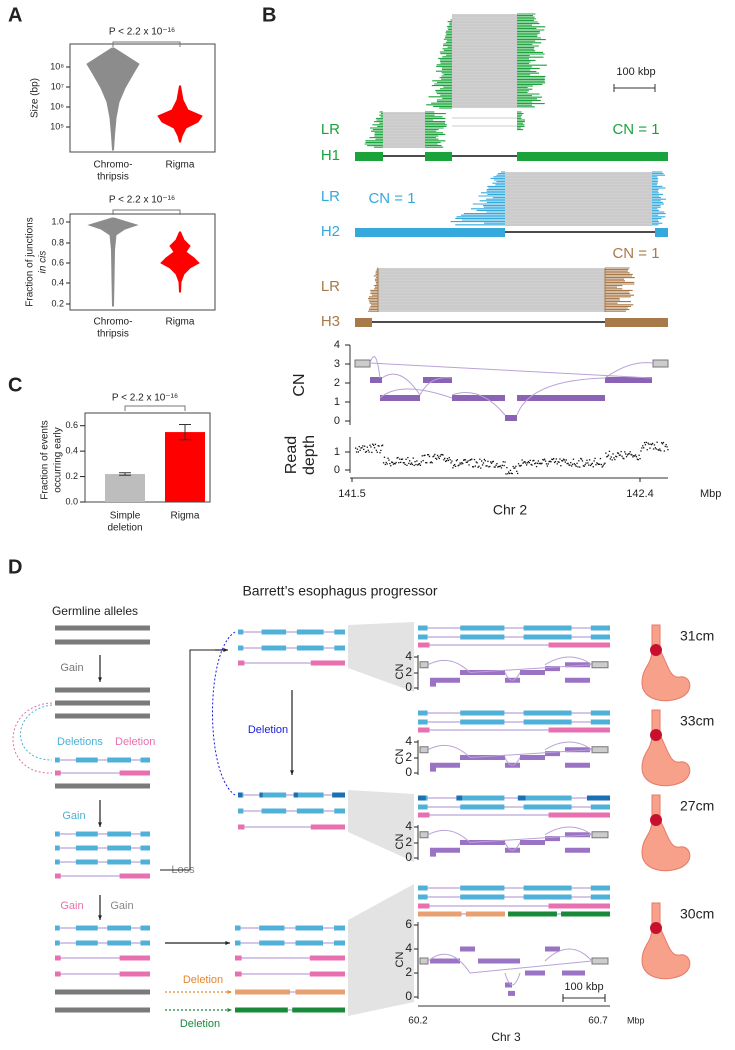  Describe the element at coordinates (363, 322) in the screenshot. I see `haplotype-segment` at that location.